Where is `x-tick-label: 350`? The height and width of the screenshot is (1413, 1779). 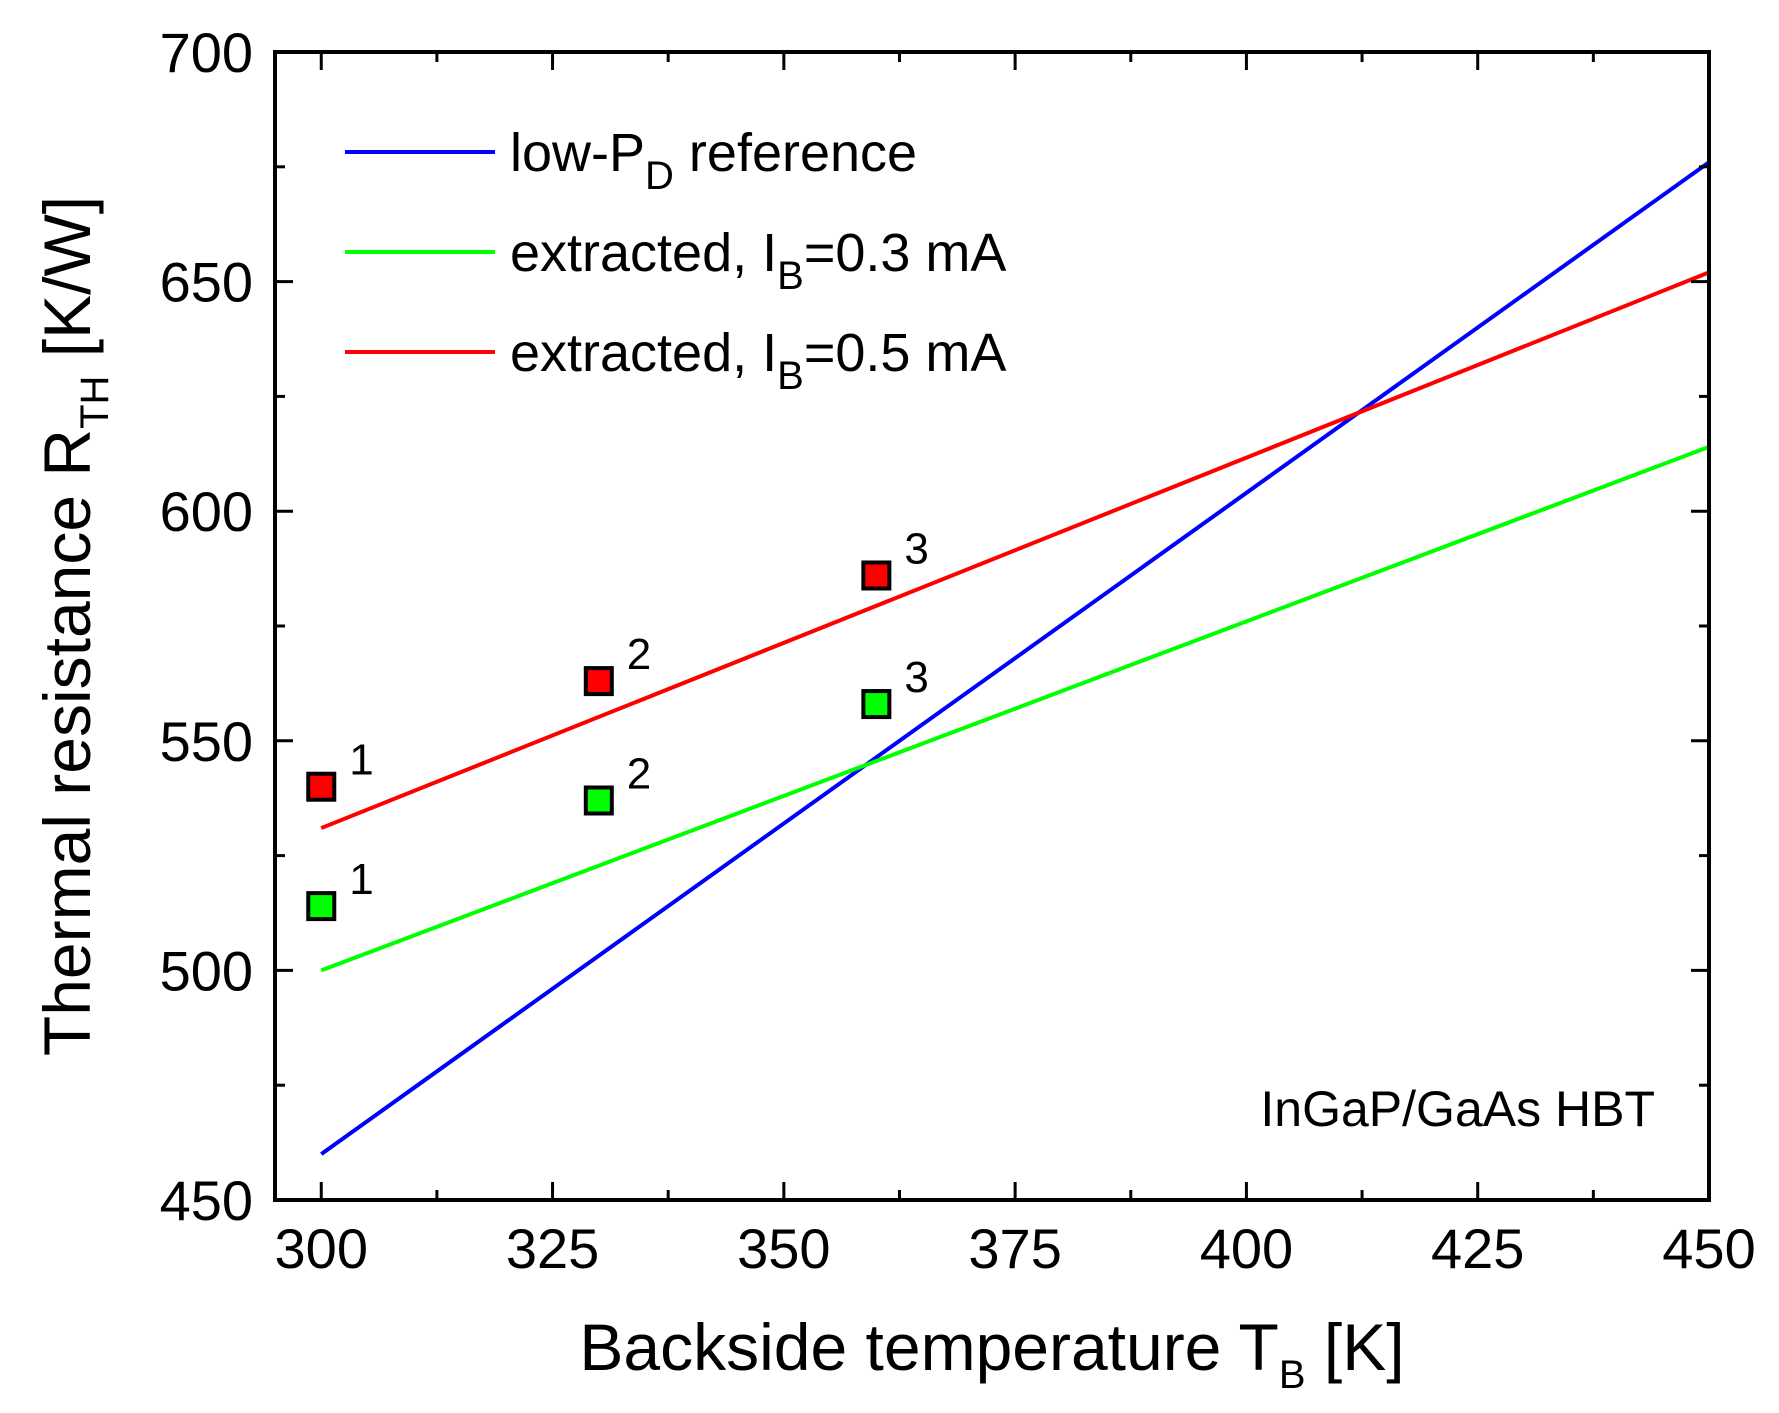 x-tick-label: 350 is located at coordinates (783, 1248).